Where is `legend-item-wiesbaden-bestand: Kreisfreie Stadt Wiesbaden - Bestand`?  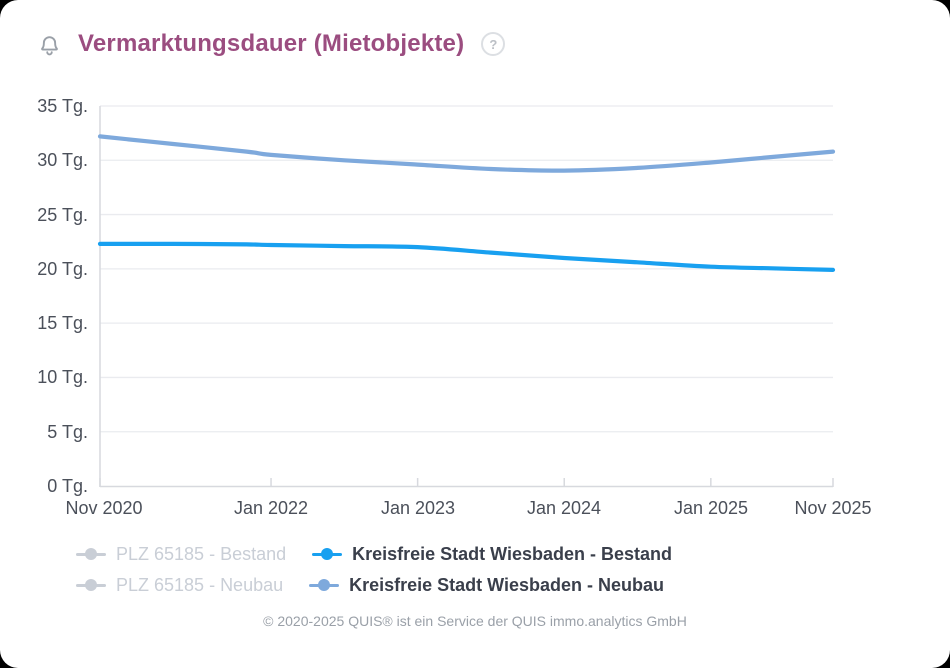
legend-item-wiesbaden-bestand: Kreisfreie Stadt Wiesbaden - Bestand is located at coordinates (492, 554).